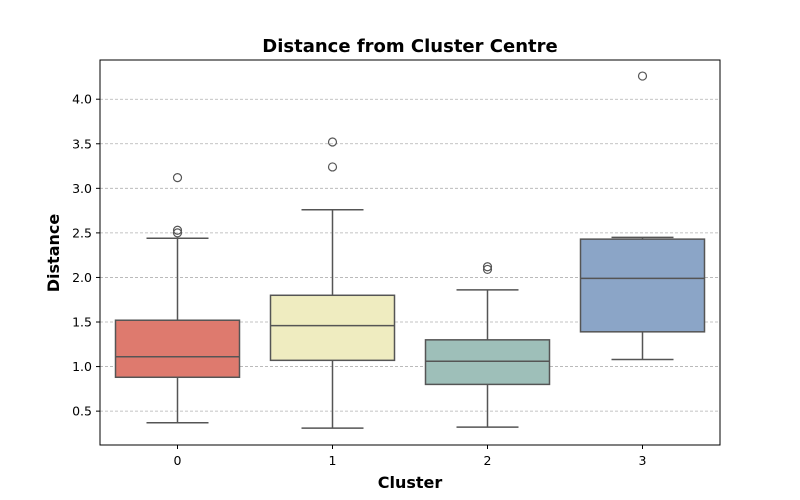 This screenshot has width=800, height=500. What do you see at coordinates (82, 411) in the screenshot?
I see `y-tick-label: 0.5` at bounding box center [82, 411].